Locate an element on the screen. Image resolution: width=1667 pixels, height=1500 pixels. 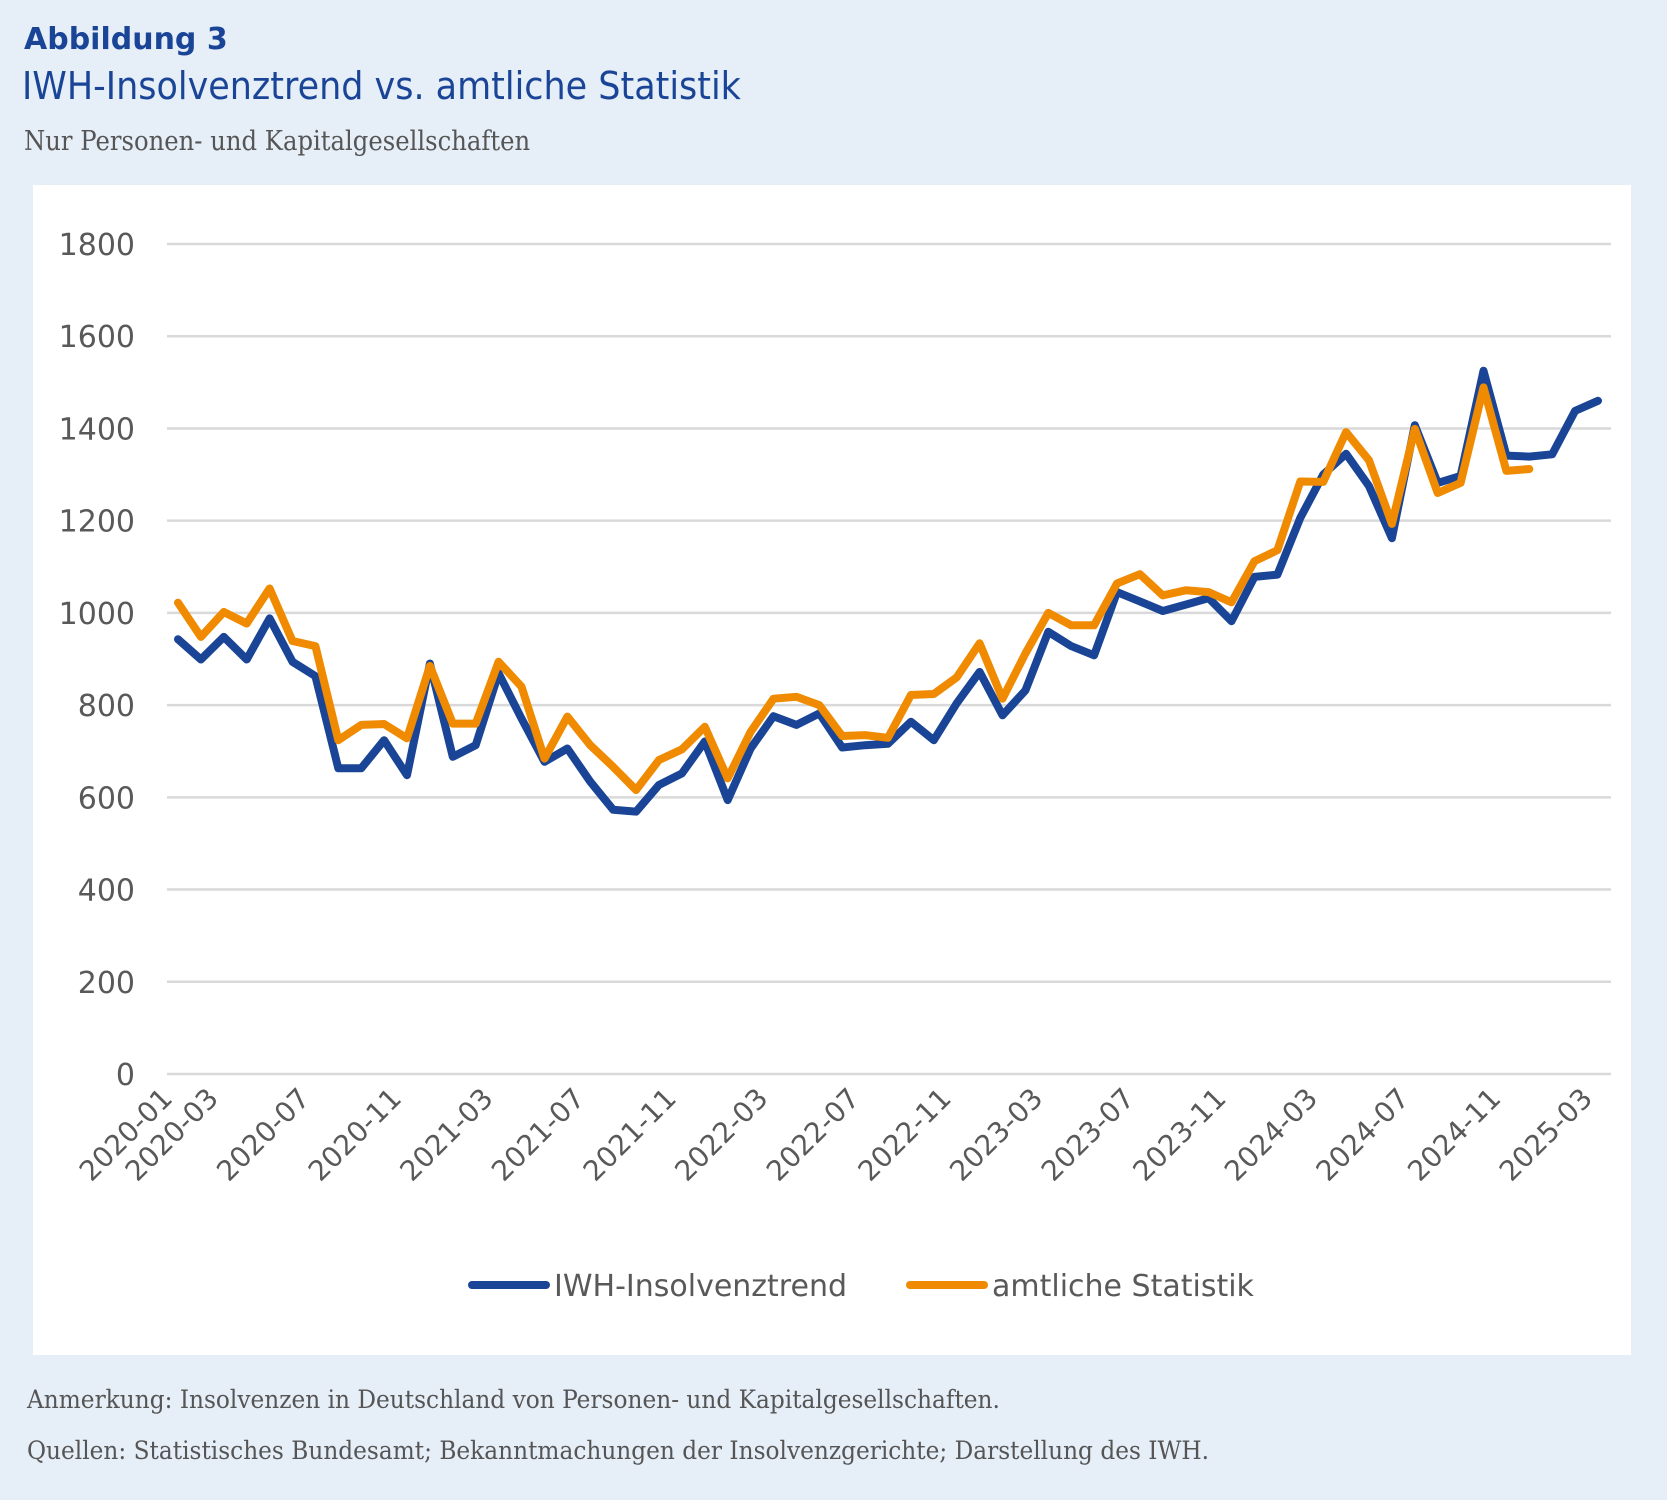
x-tick-label: 2022-11 is located at coordinates (905, 1135).